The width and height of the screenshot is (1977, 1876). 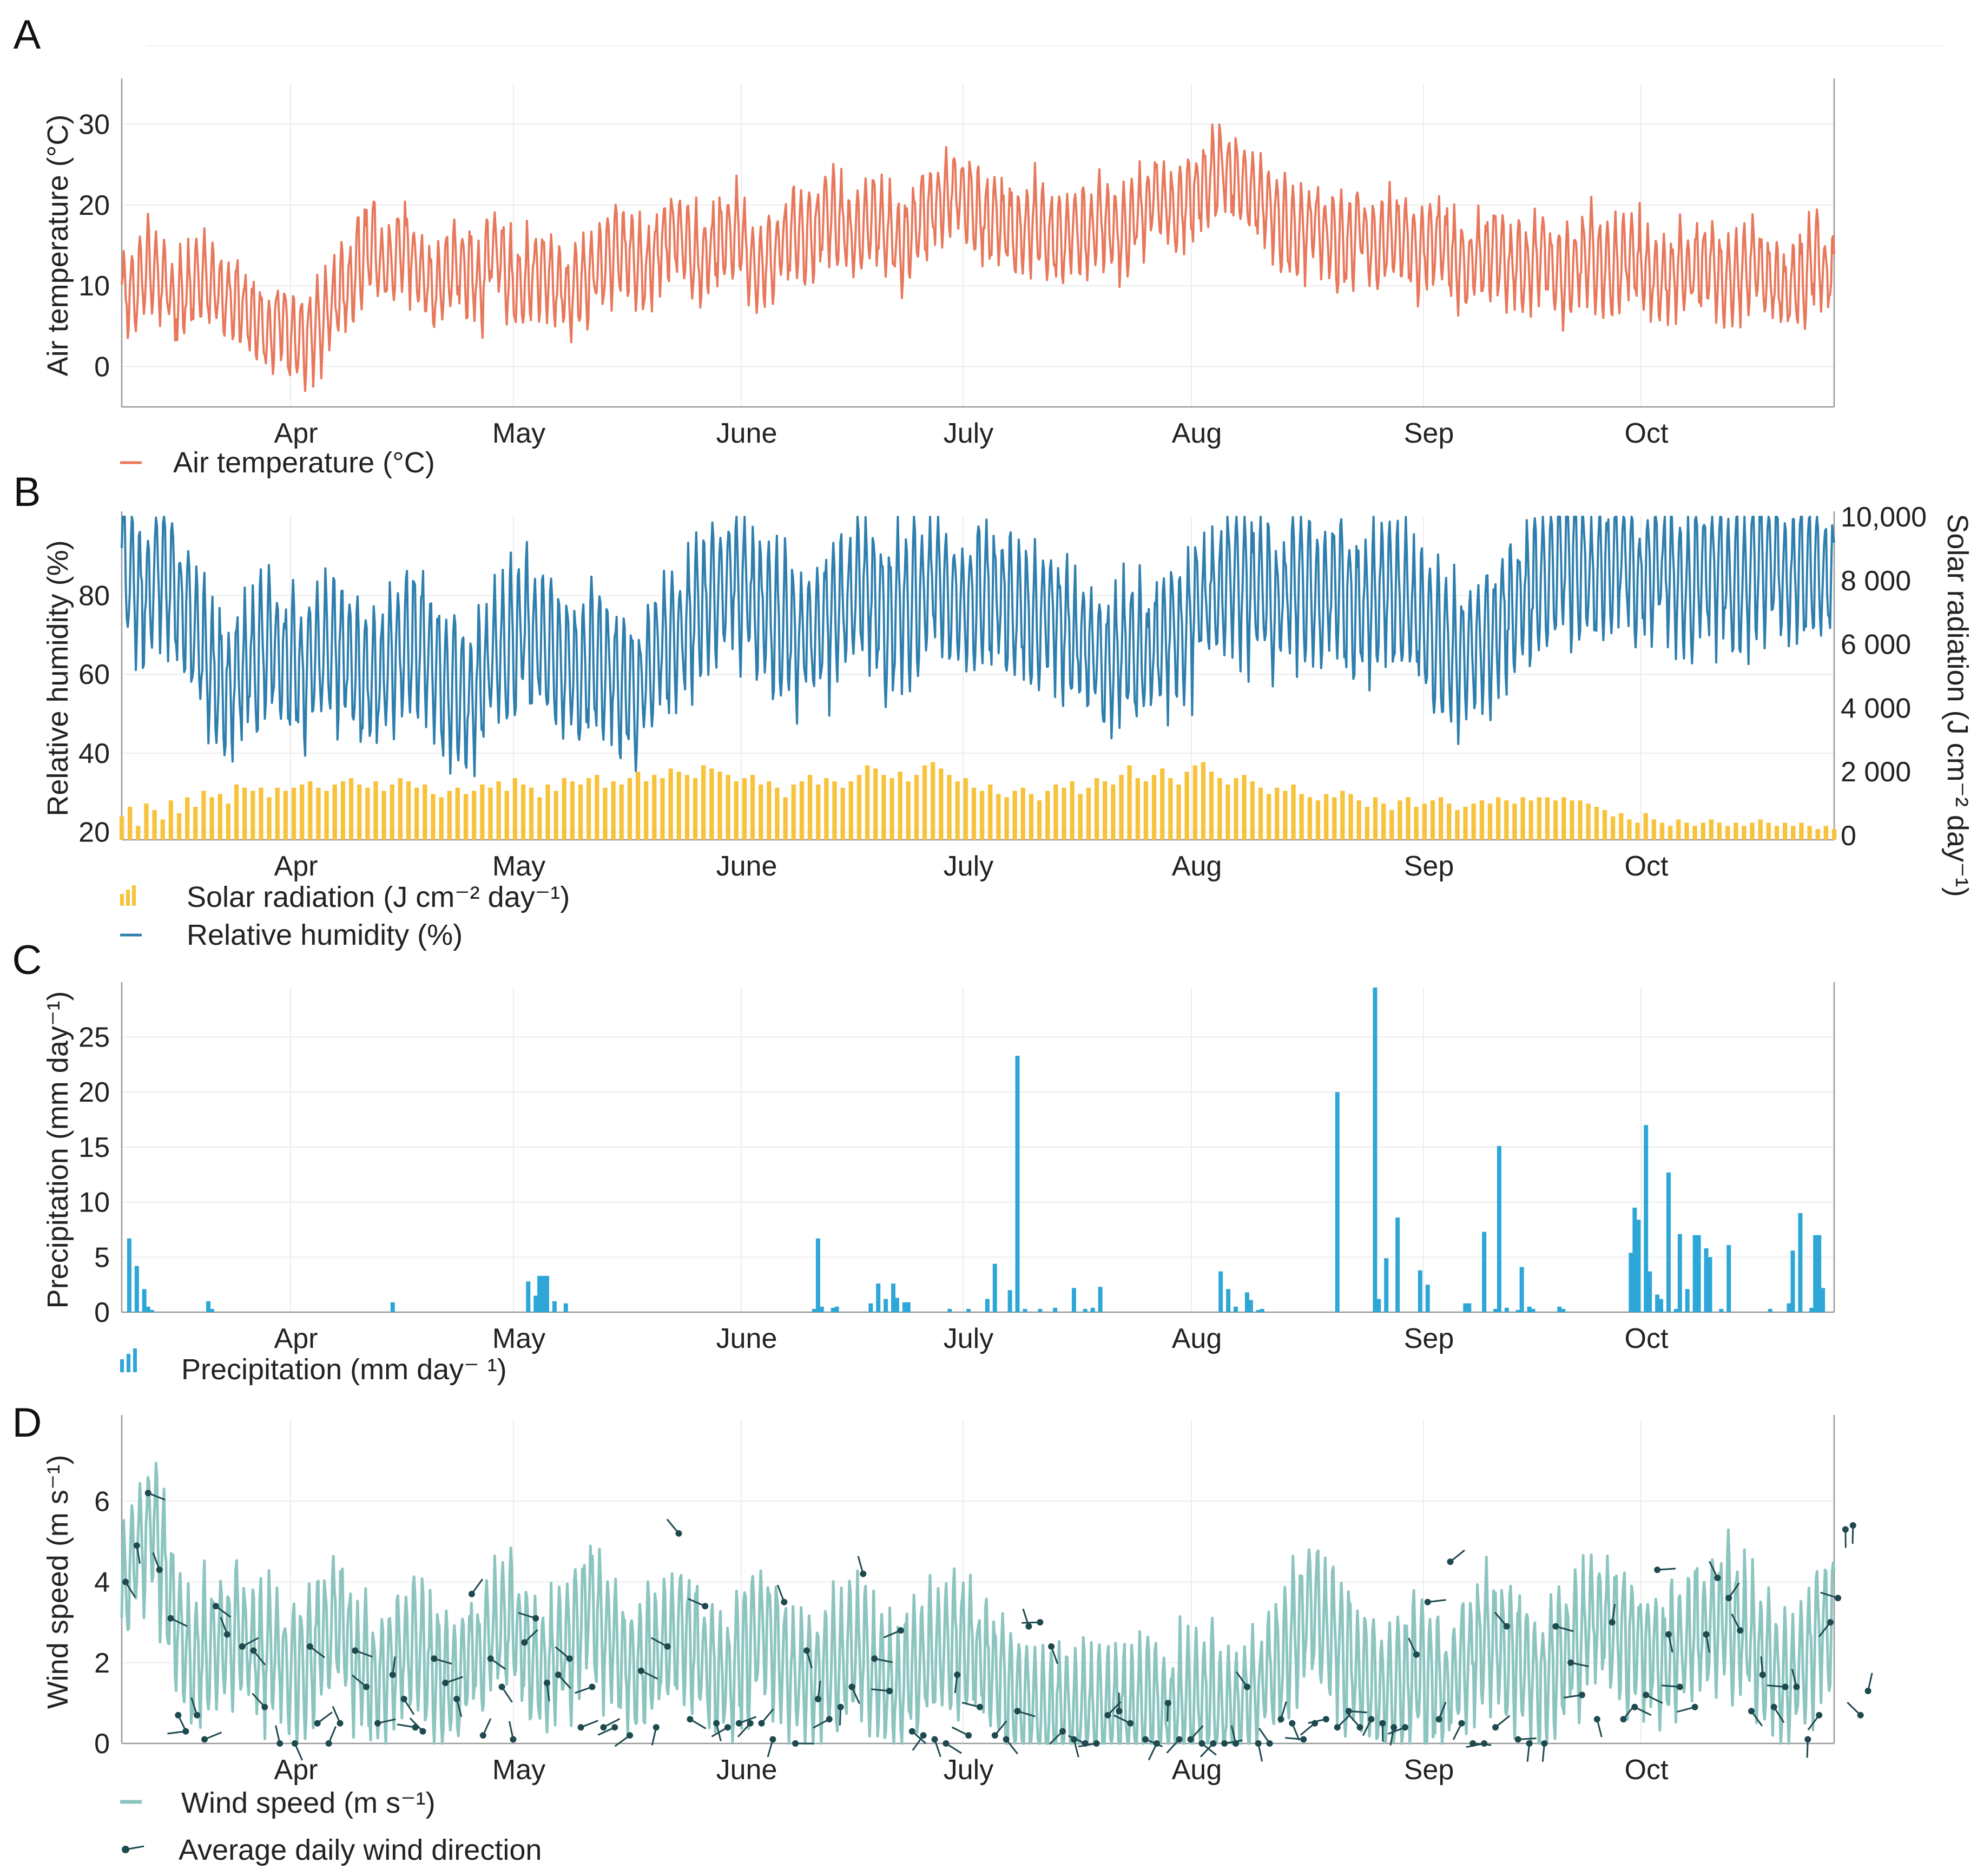 What do you see at coordinates (518, 1339) in the screenshot?
I see `x-tick-label: May` at bounding box center [518, 1339].